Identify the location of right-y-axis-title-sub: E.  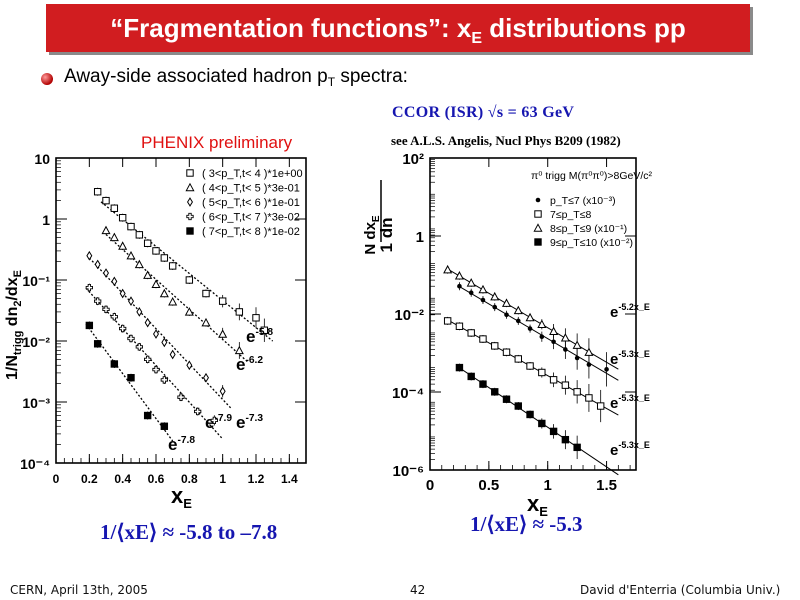
(376, 218).